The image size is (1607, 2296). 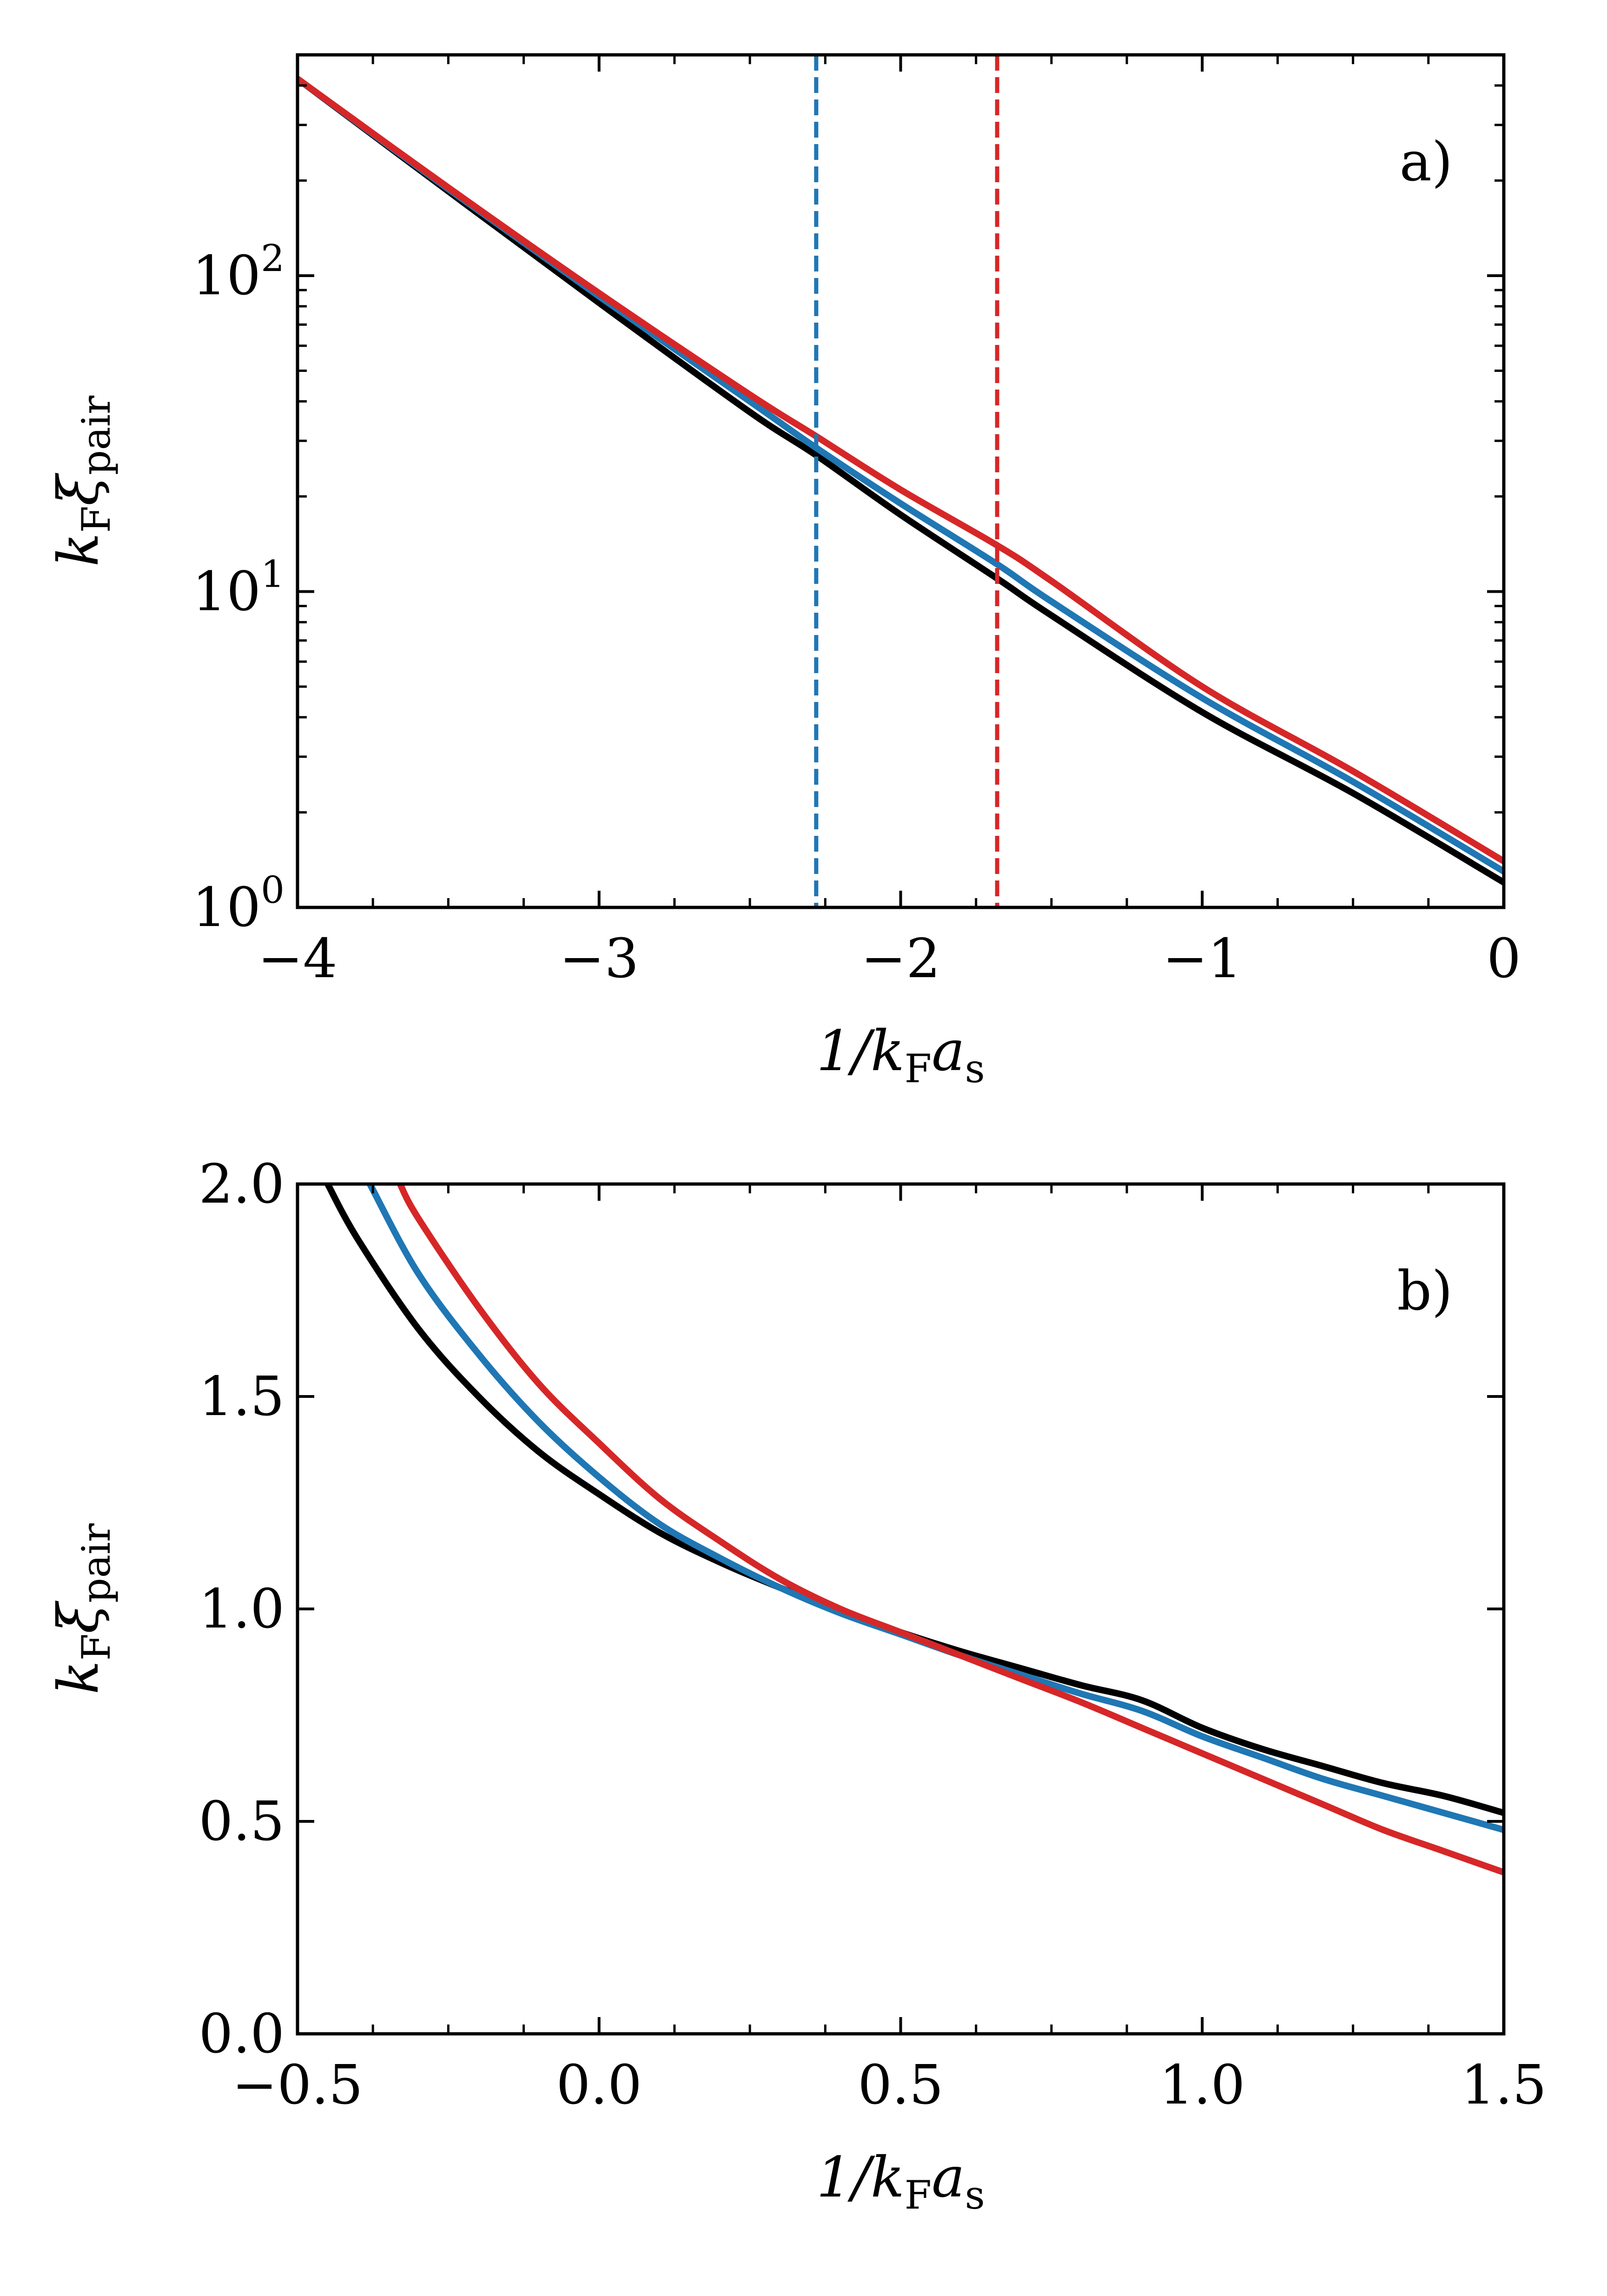 I want to click on x-tick-label: 0.0, so click(x=599, y=2085).